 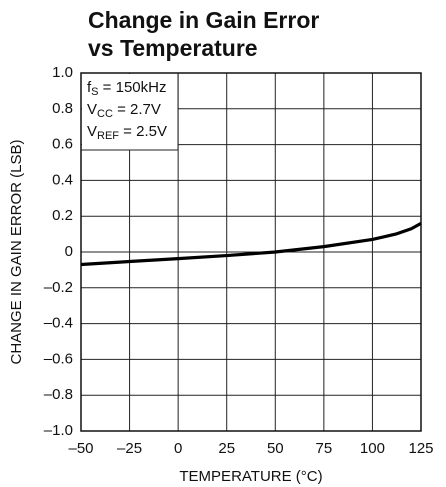 What do you see at coordinates (16, 251) in the screenshot?
I see `y-axis-label: CHANGE IN GAIN ERROR (LSB)` at bounding box center [16, 251].